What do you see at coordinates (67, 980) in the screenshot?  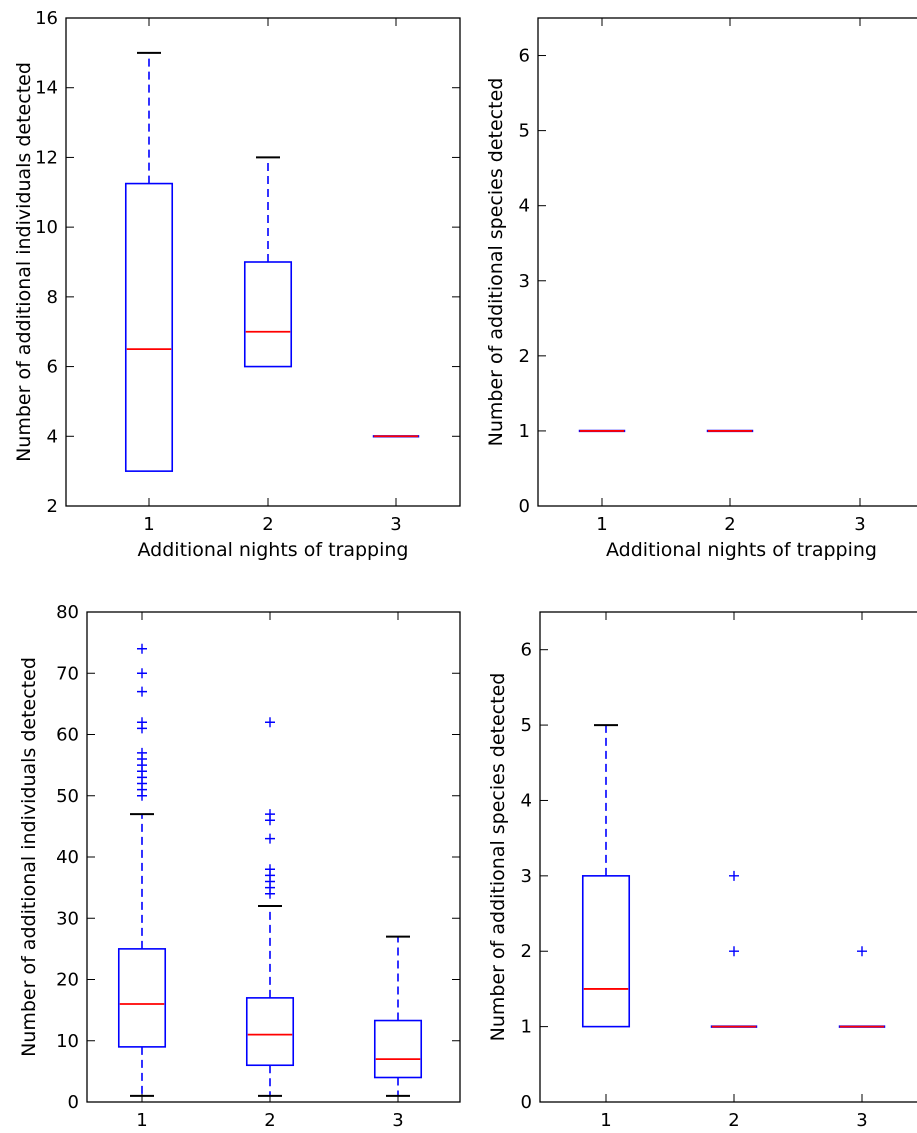 I see `y-tick-label: 20` at bounding box center [67, 980].